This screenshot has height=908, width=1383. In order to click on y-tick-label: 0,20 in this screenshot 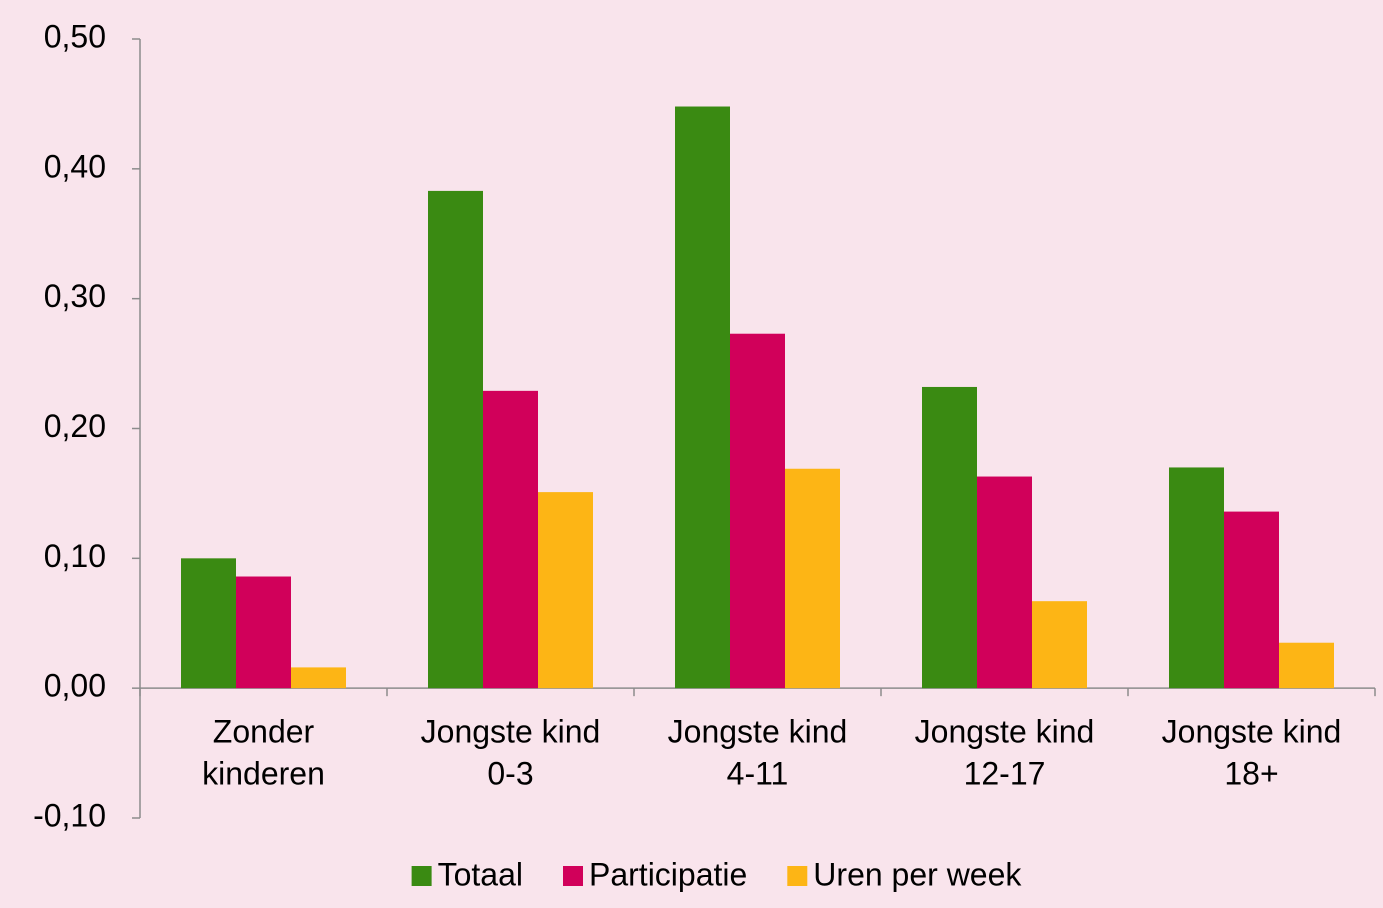, I will do `click(75, 426)`.